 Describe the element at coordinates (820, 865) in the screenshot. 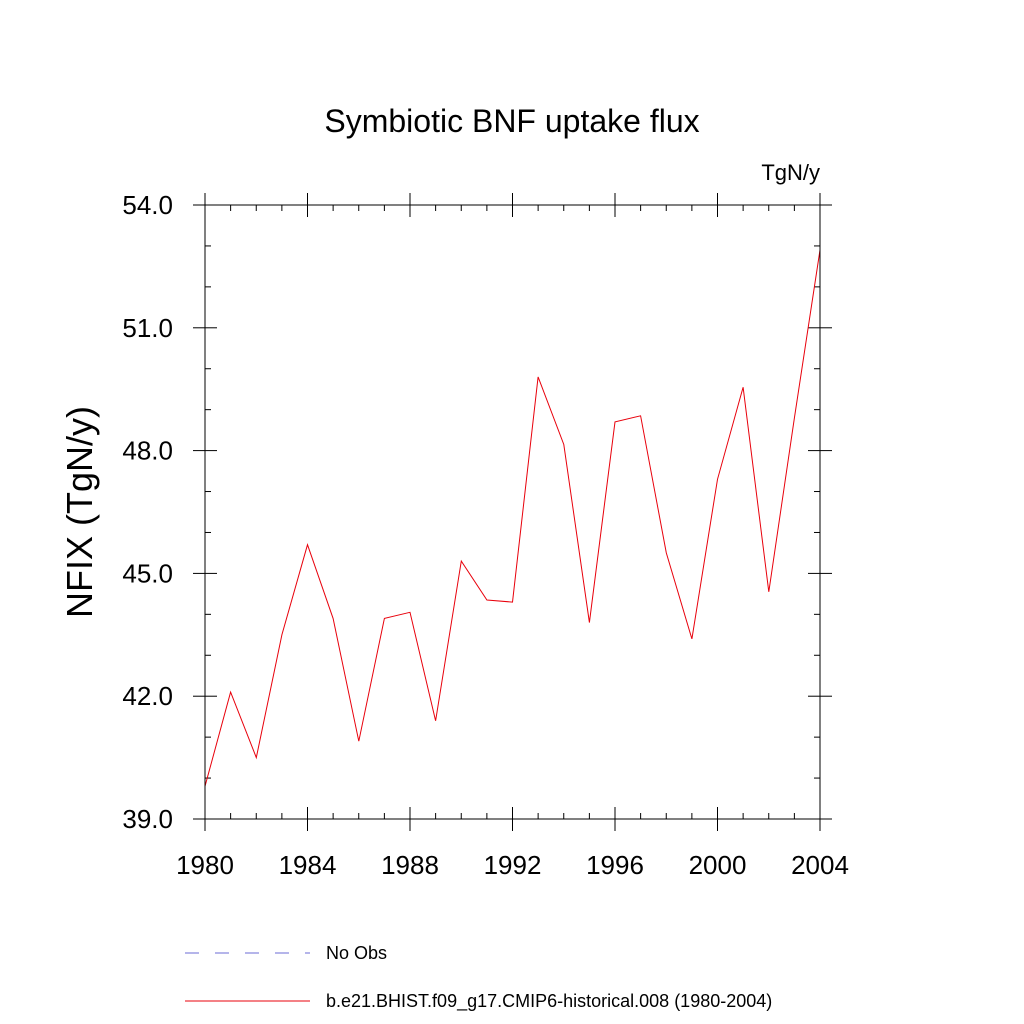

I see `x-tick-label: 2004` at that location.